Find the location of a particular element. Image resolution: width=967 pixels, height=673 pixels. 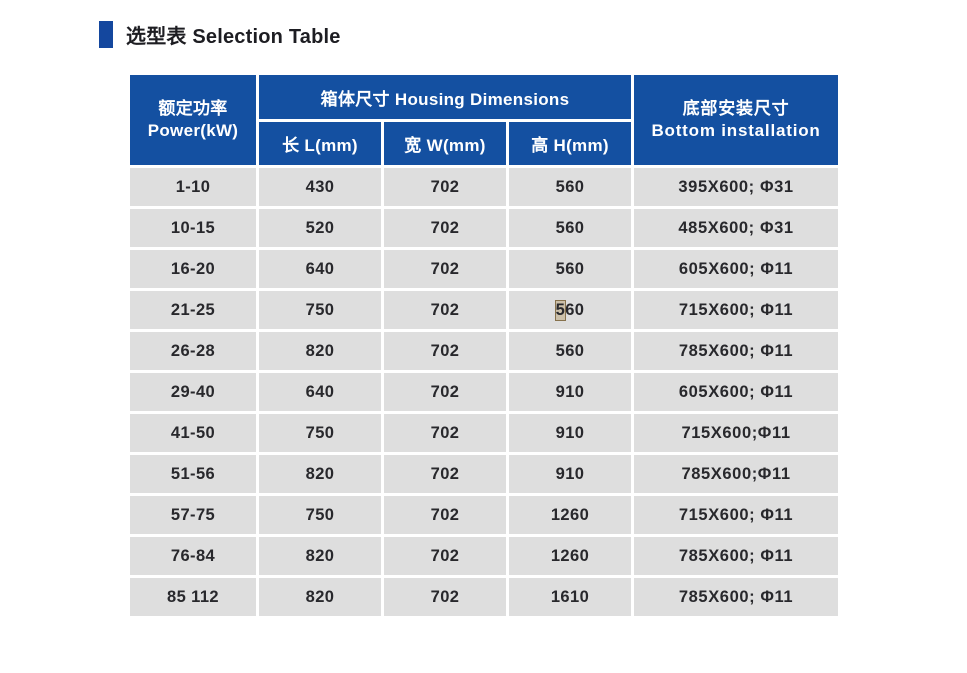

header-power-en: Power(kW) is located at coordinates (193, 130).